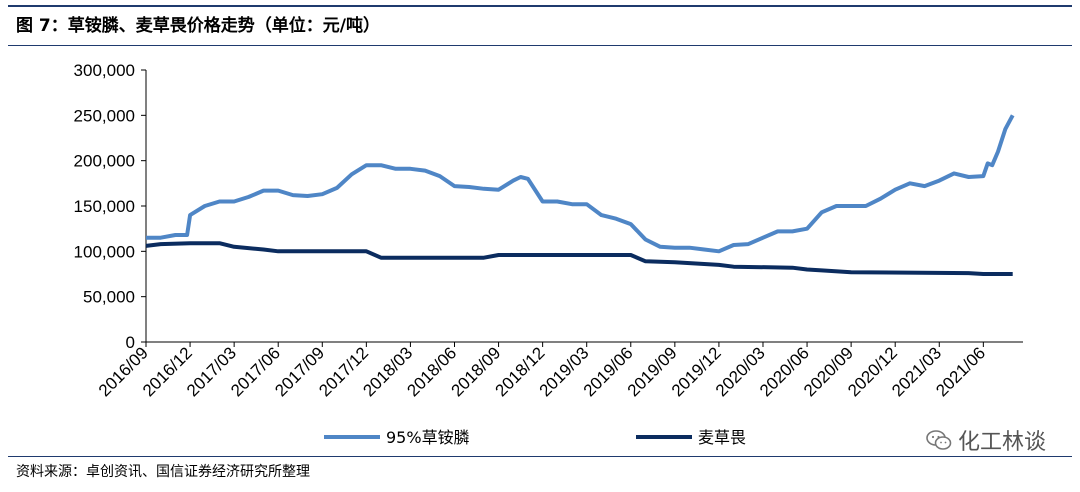  I want to click on series-line-dicamba, so click(579, 258).